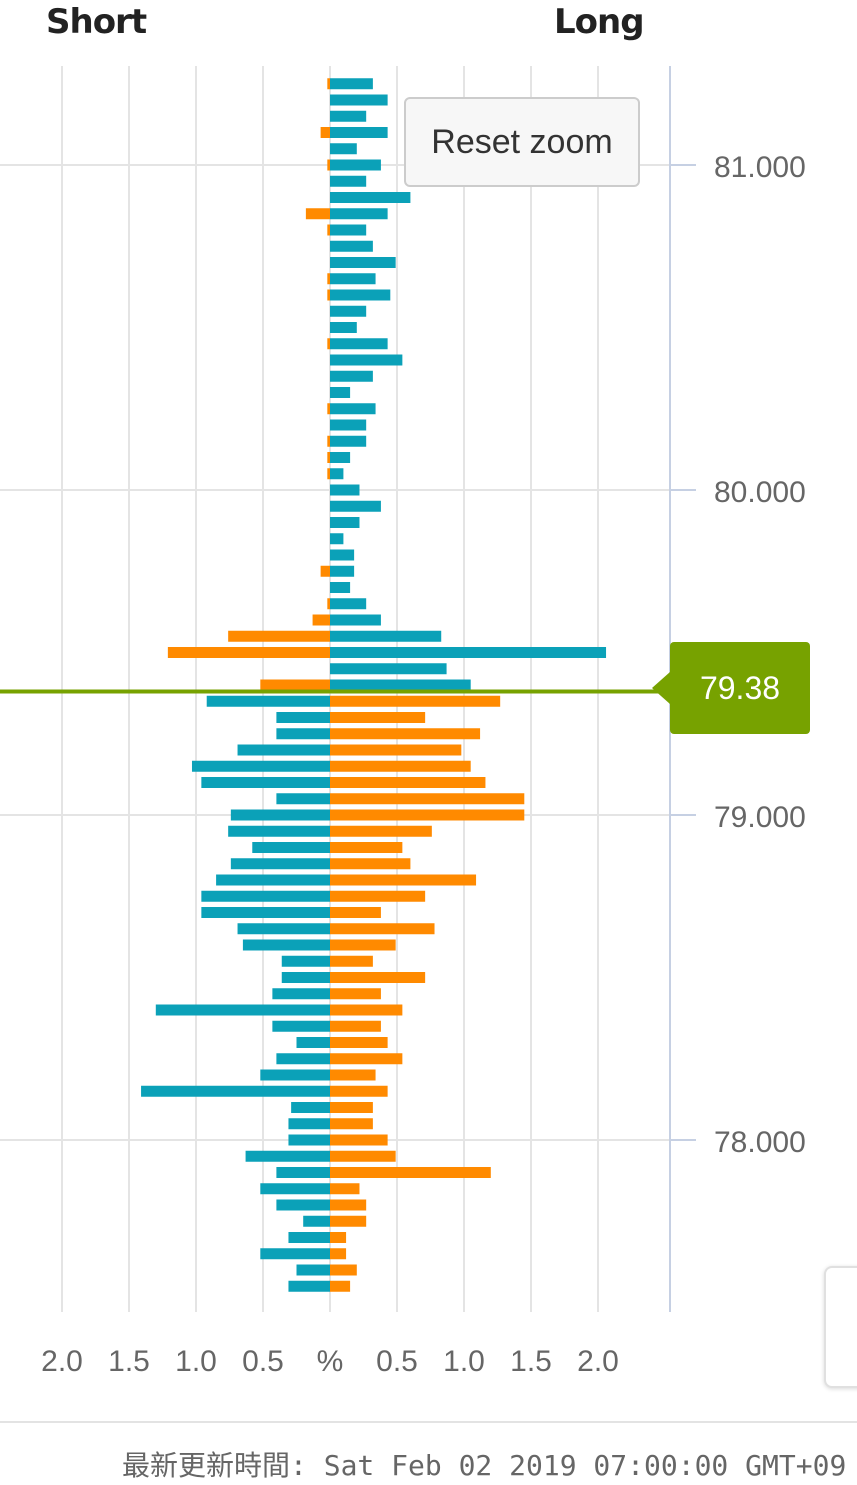  What do you see at coordinates (840, 1327) in the screenshot?
I see `side-scroll-widget` at bounding box center [840, 1327].